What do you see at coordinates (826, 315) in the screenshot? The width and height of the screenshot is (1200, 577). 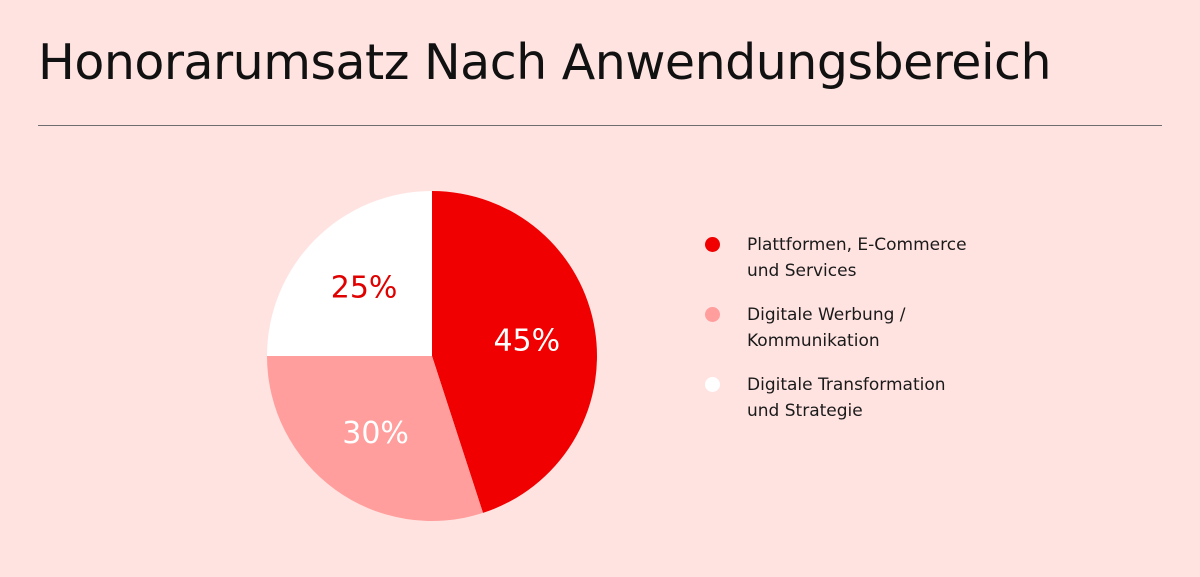 I see `legend-label-line: Digitale Werbung /` at bounding box center [826, 315].